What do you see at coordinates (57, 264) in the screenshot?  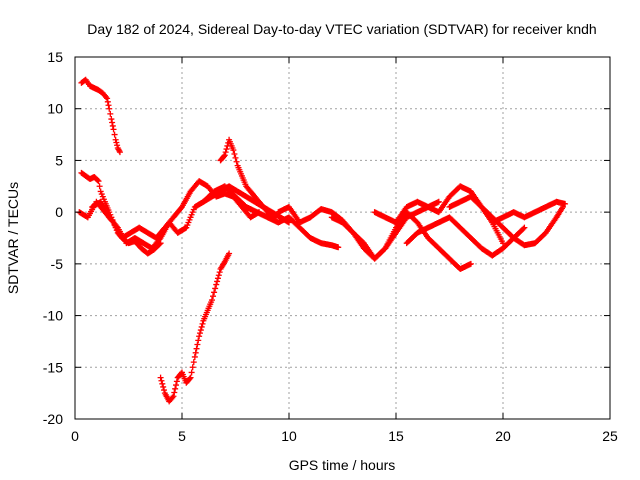 I see `y-tick-label-3: -5` at bounding box center [57, 264].